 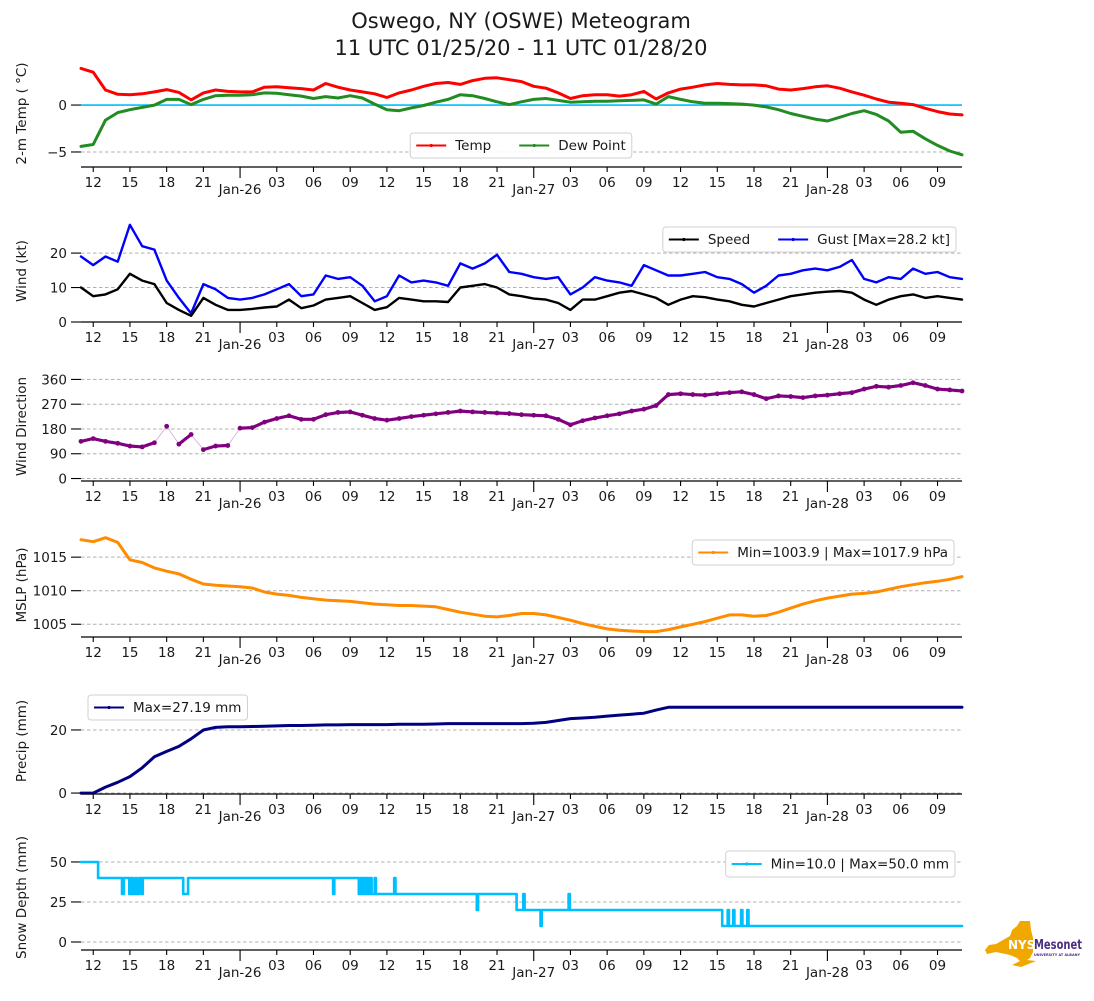 I want to click on logo-nys-text: NYS, so click(x=1021, y=945).